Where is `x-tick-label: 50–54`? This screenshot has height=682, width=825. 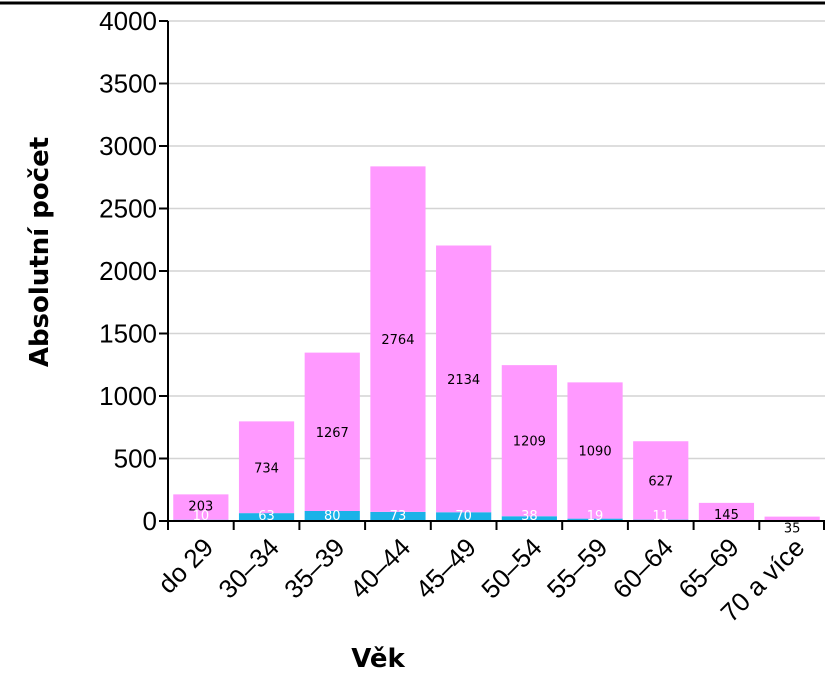
x-tick-label: 50–54 is located at coordinates (511, 568).